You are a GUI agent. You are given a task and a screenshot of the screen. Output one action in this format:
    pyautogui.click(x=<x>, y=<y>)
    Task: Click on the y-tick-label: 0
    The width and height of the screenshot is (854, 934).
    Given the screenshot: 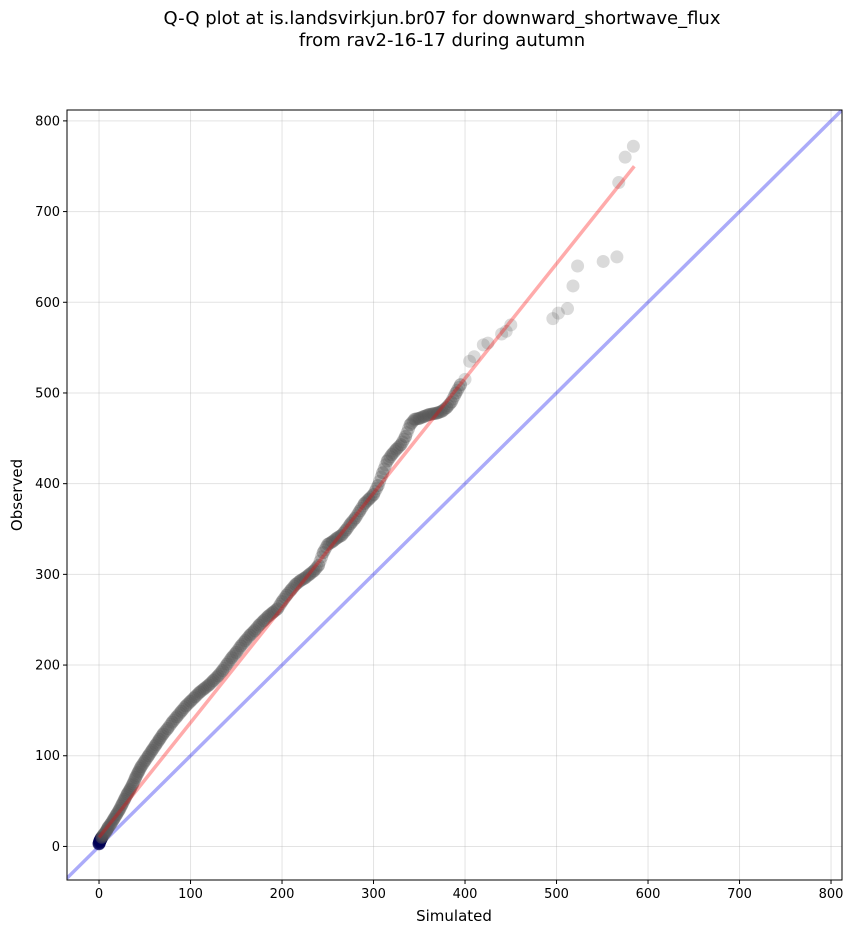 What is the action you would take?
    pyautogui.click(x=56, y=847)
    